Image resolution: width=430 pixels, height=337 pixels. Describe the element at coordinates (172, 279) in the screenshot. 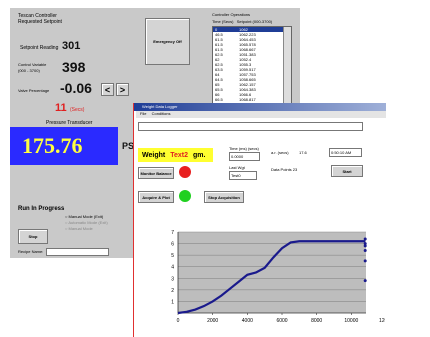

I see `y-tick-label: 3` at that location.